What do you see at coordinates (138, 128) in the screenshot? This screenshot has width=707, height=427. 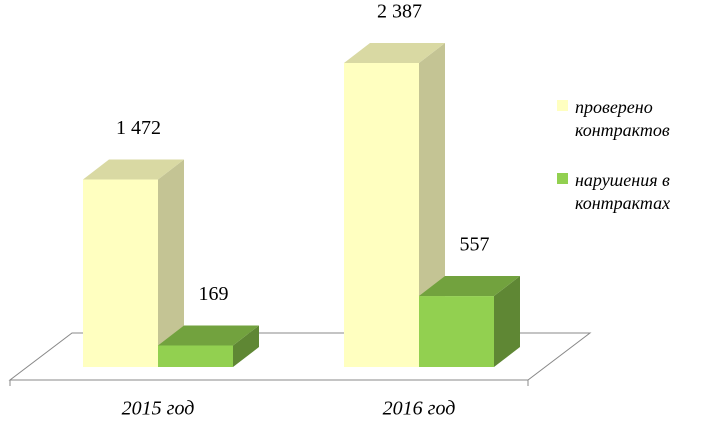 I see `data-label: 1 472` at bounding box center [138, 128].